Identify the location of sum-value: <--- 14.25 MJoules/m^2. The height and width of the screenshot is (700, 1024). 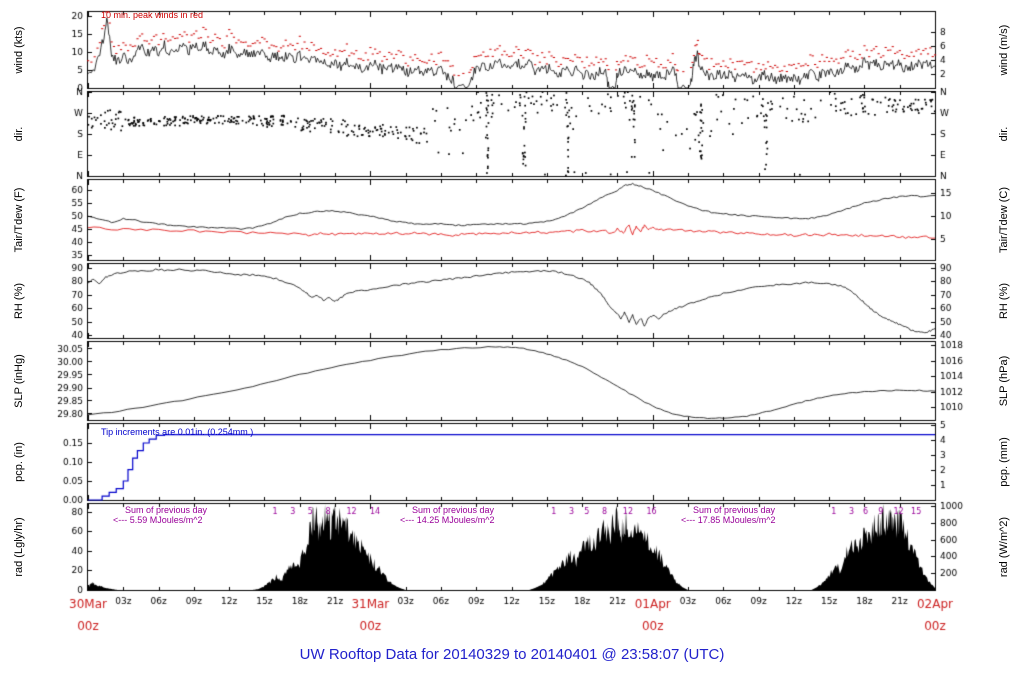
(447, 520).